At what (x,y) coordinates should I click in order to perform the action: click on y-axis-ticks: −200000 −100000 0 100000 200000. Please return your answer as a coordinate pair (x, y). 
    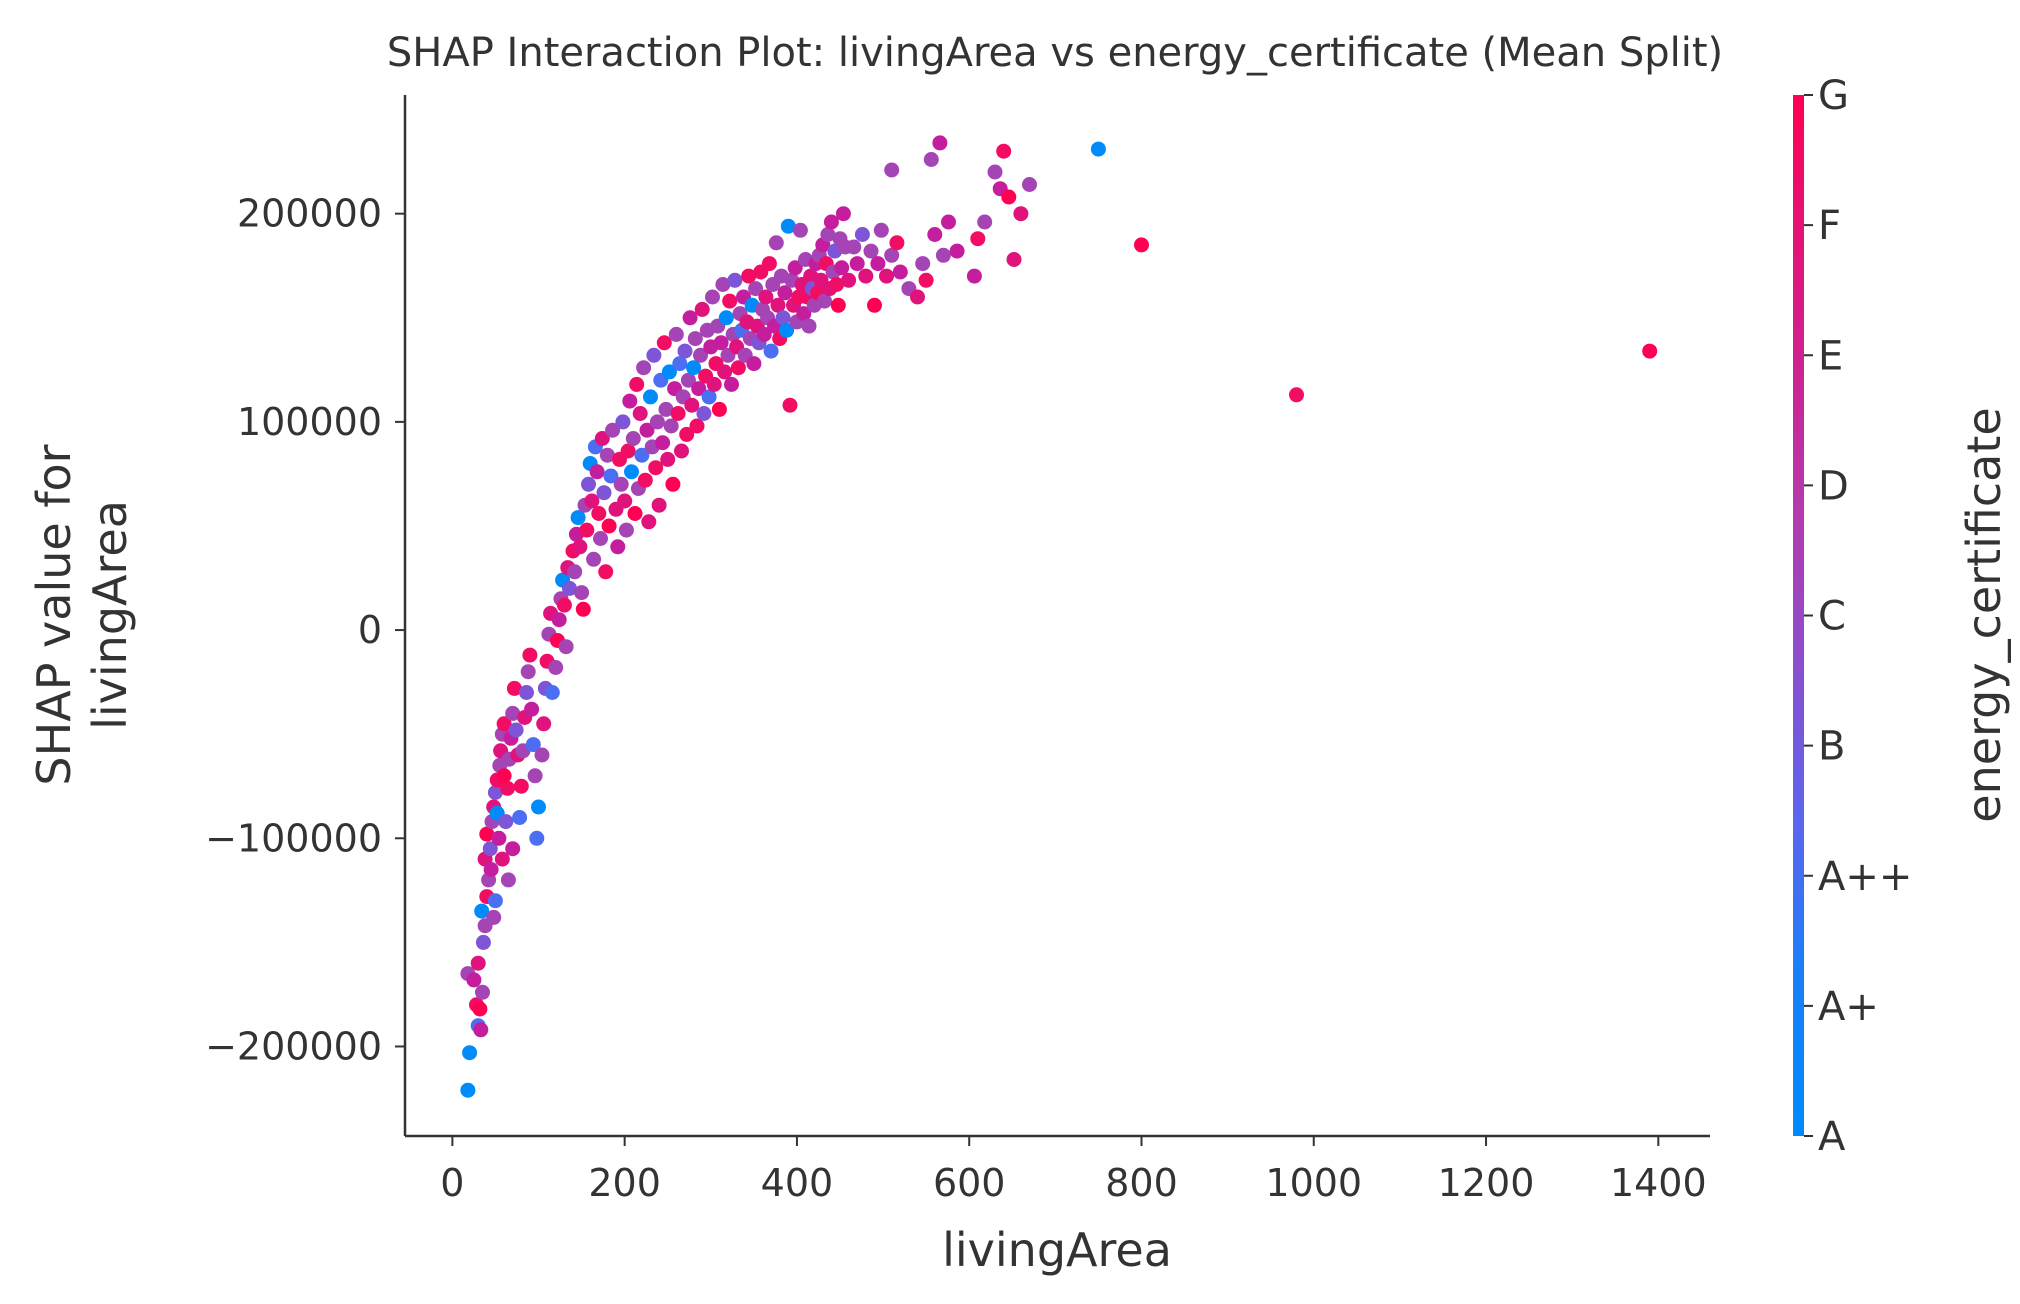
    Looking at the image, I should click on (305, 630).